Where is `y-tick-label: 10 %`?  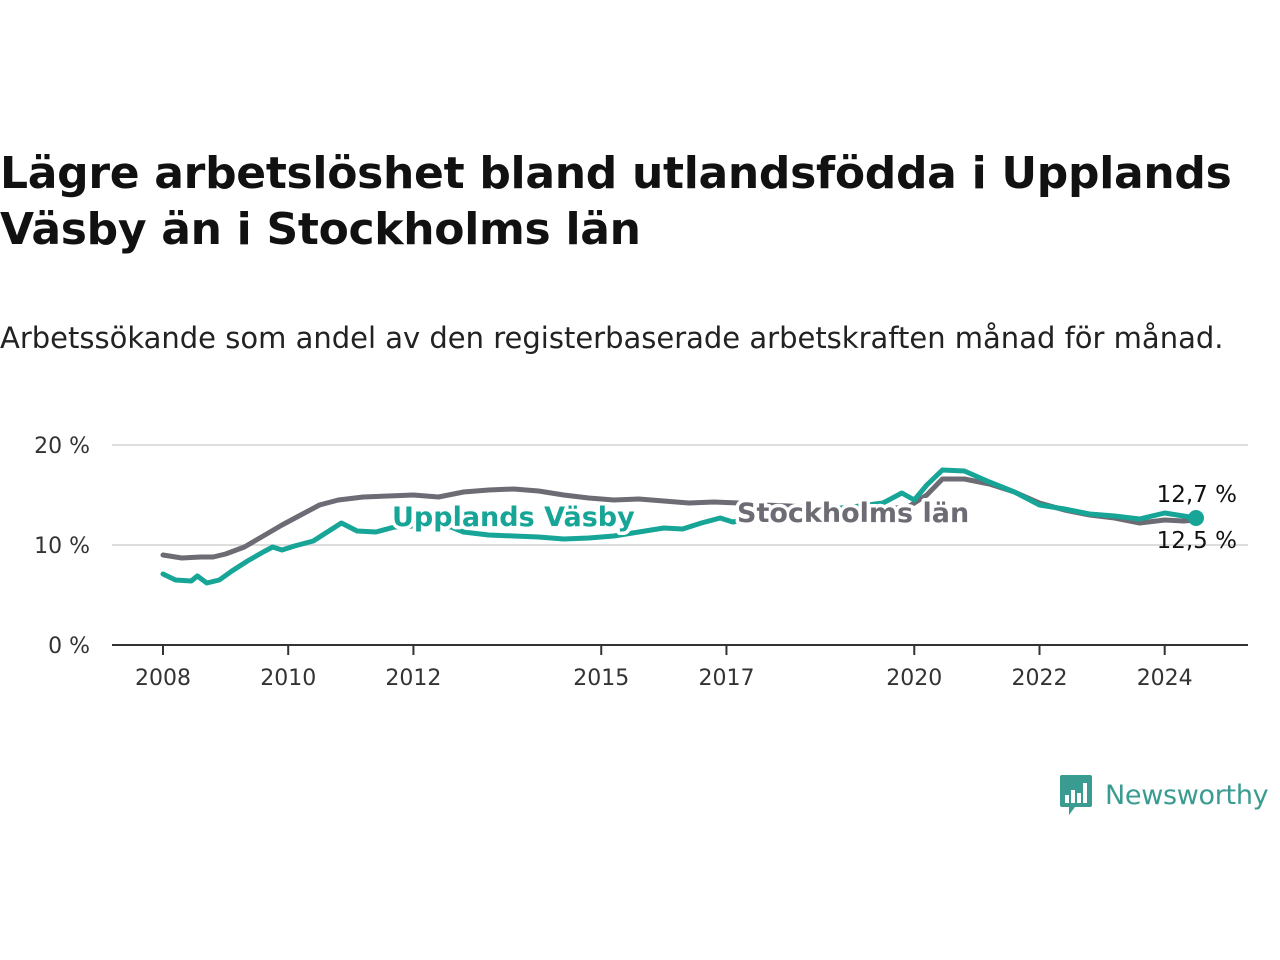 y-tick-label: 10 % is located at coordinates (62, 546).